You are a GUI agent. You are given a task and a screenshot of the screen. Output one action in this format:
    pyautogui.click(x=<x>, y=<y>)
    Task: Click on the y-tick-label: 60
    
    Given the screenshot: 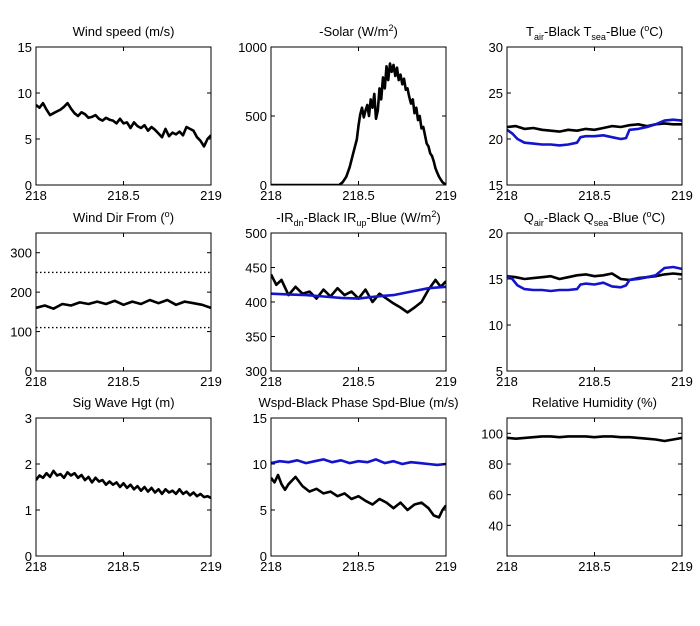 What is the action you would take?
    pyautogui.click(x=496, y=495)
    